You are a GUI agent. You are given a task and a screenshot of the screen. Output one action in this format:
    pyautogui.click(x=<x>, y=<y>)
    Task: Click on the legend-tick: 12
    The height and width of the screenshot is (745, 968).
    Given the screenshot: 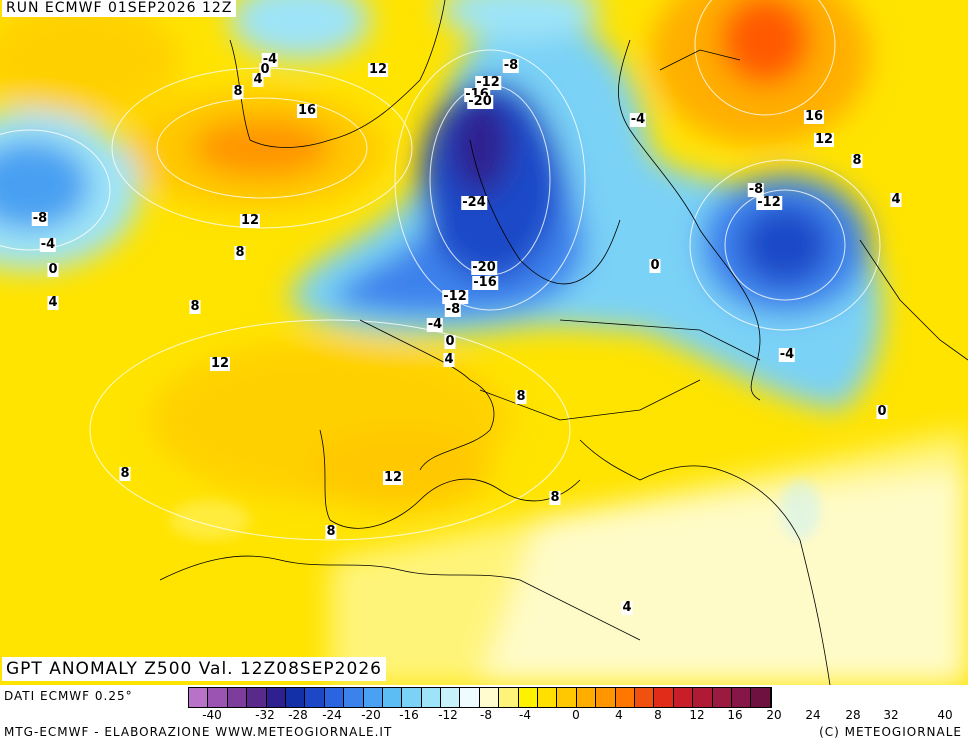 What is the action you would take?
    pyautogui.click(x=697, y=715)
    